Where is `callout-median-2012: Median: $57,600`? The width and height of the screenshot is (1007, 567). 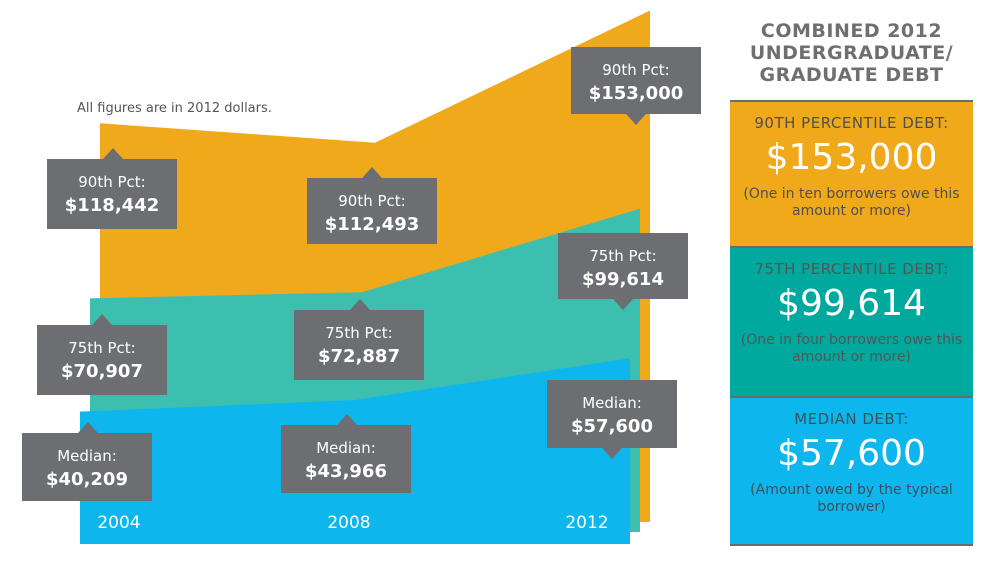 callout-median-2012: Median: $57,600 is located at coordinates (612, 419).